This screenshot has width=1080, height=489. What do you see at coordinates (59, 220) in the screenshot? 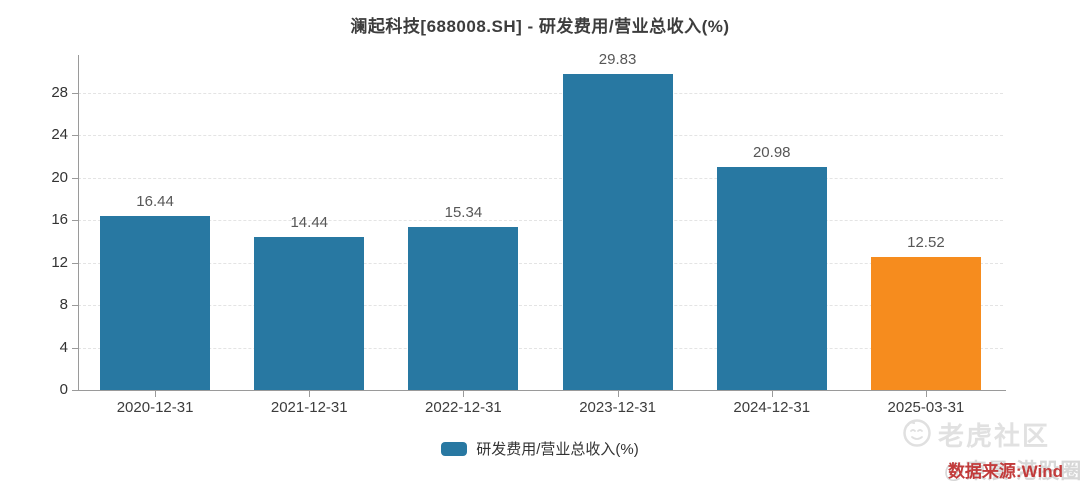
I see `y-axis-tick-label: 16` at bounding box center [59, 220].